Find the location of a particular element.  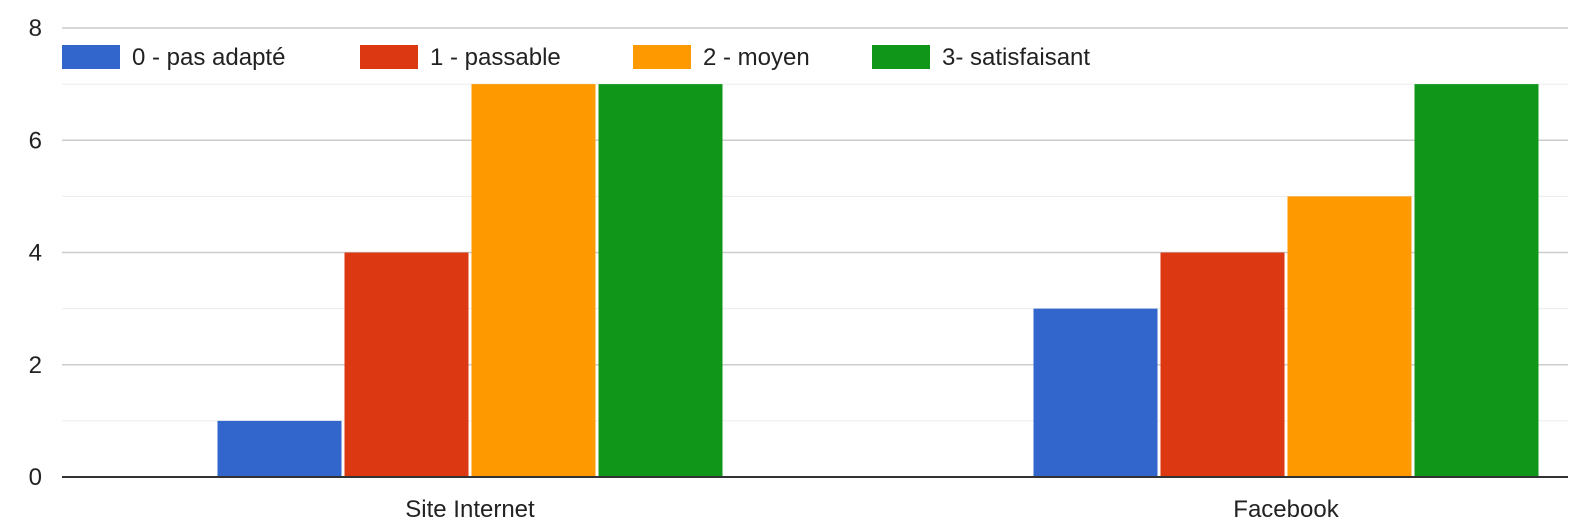

legend-label: 3- satisfaisant is located at coordinates (1016, 57).